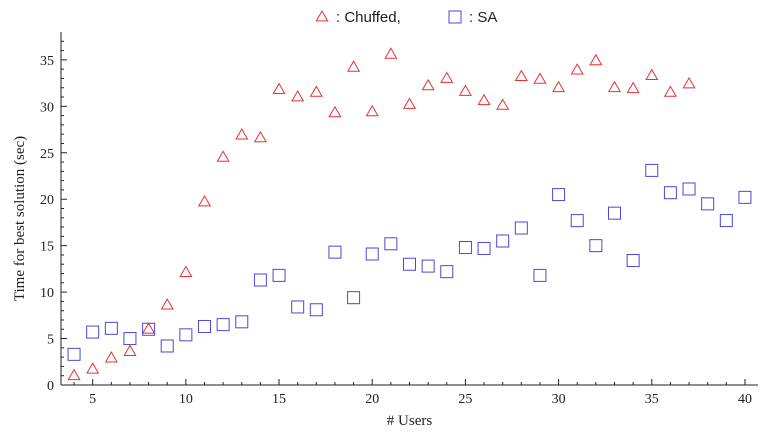 Image resolution: width=763 pixels, height=432 pixels. I want to click on x-tick-label: 10, so click(186, 399).